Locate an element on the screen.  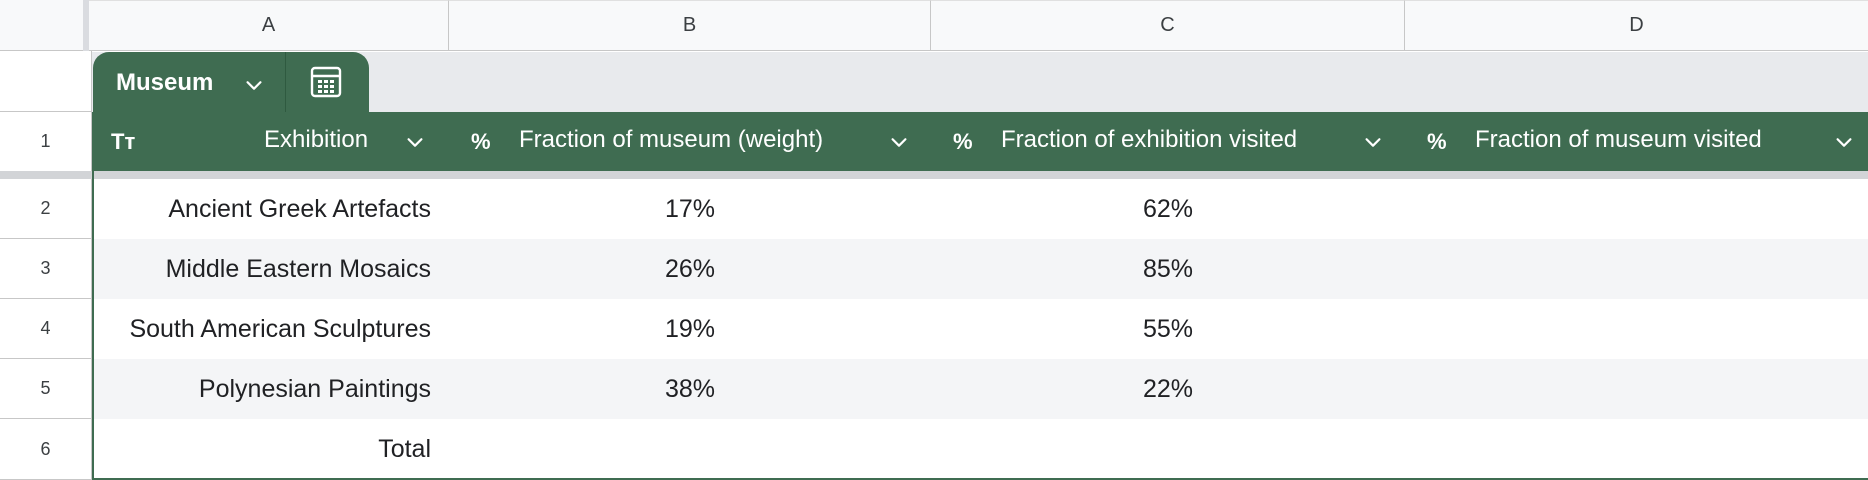
column-header-a: A is located at coordinates (269, 25).